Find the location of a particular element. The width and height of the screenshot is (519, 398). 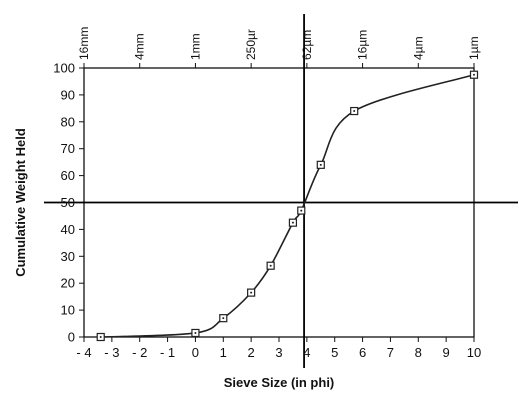

x-tick-label: 0 is located at coordinates (195, 352).